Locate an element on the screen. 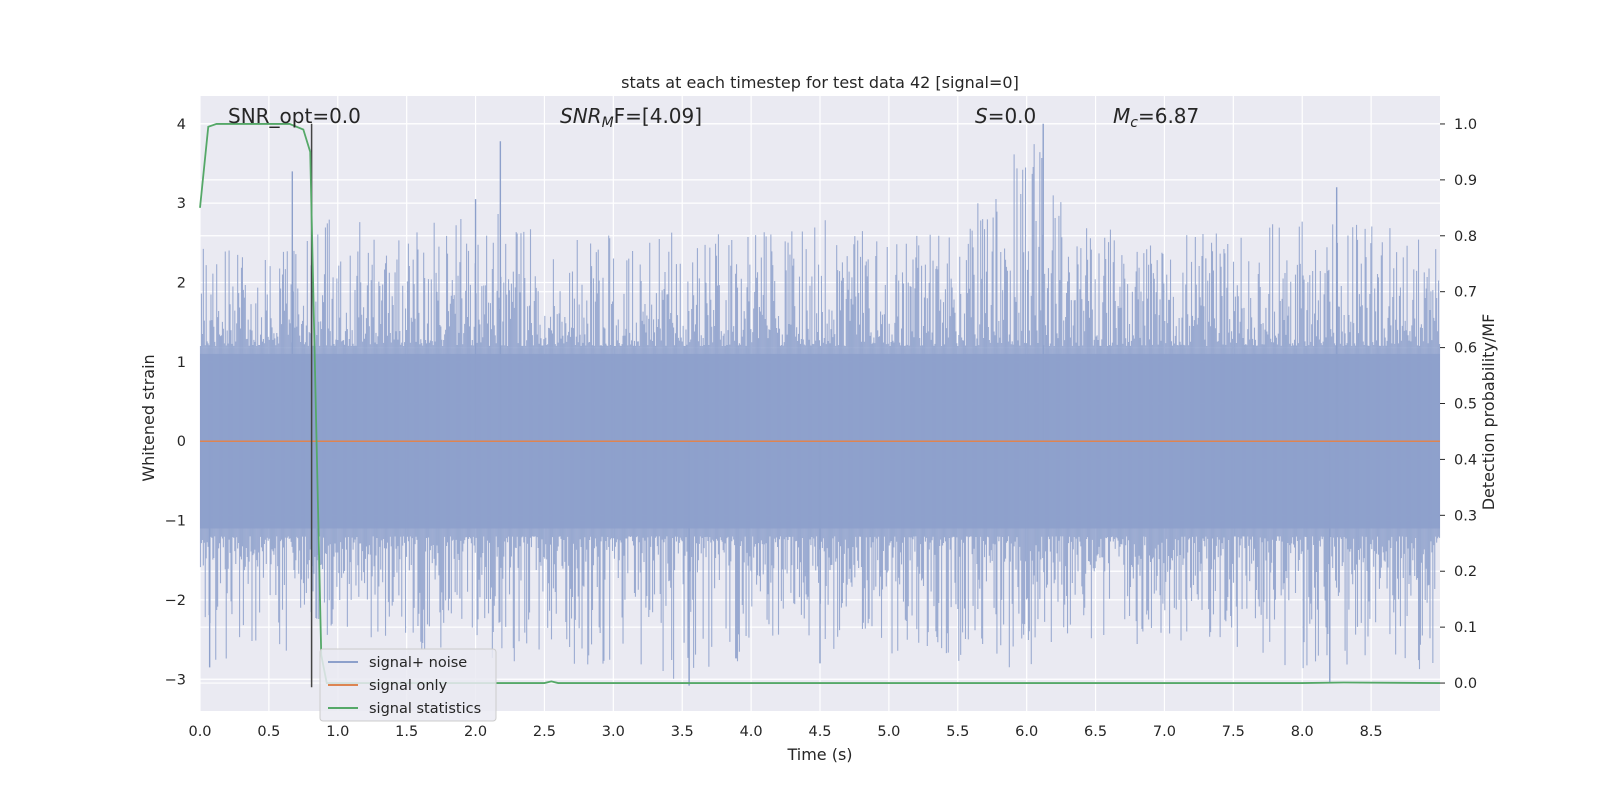  y-tick-label: 3 is located at coordinates (181, 204).